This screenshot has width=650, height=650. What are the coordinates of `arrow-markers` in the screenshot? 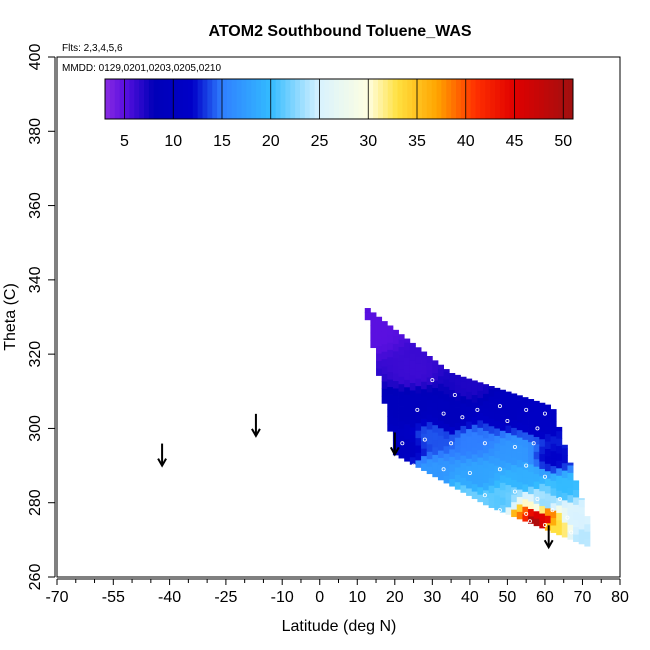 It's located at (355, 481).